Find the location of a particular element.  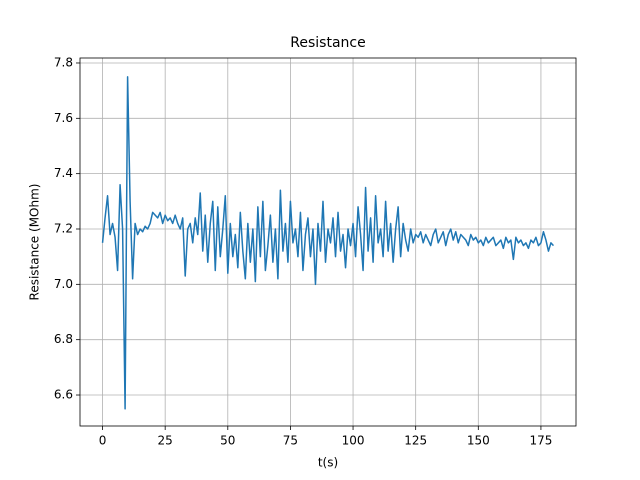

y-tick-label: 7.4 is located at coordinates (63, 173).